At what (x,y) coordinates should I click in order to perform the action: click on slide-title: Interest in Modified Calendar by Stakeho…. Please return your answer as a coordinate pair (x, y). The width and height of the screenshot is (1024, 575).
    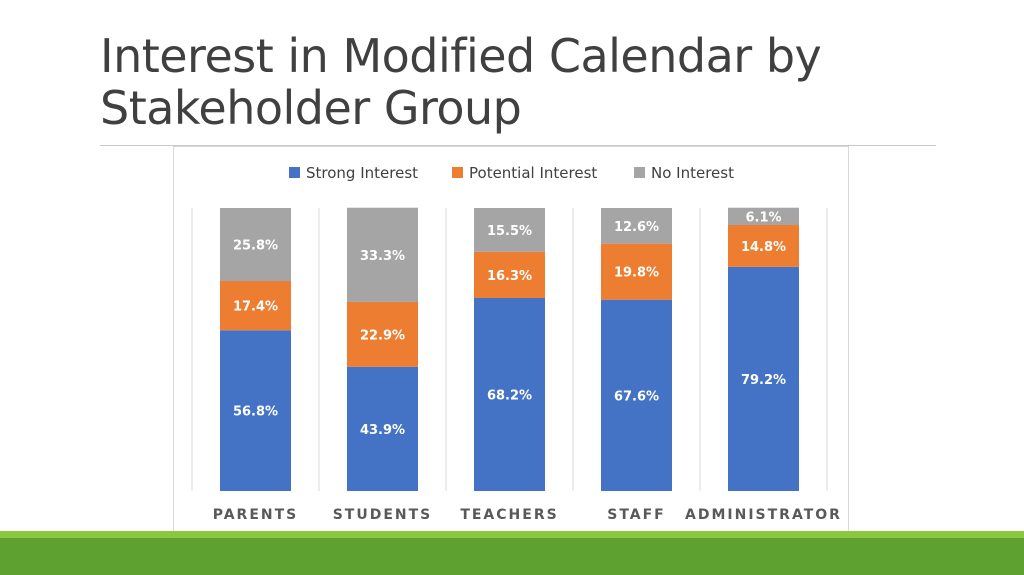
    Looking at the image, I should click on (461, 82).